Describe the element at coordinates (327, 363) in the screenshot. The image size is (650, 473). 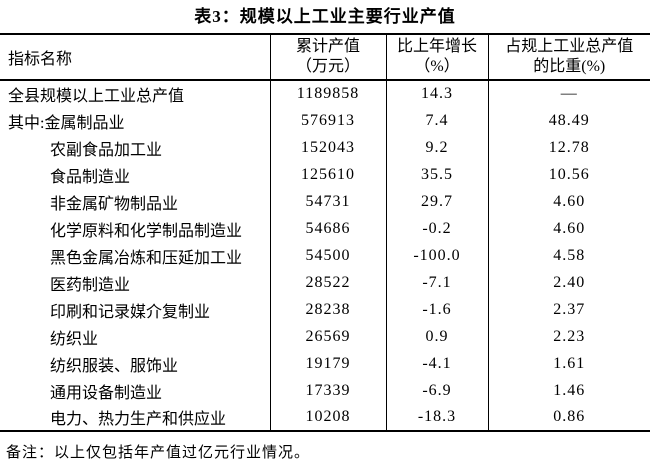
I see `output-value: 19179` at that location.